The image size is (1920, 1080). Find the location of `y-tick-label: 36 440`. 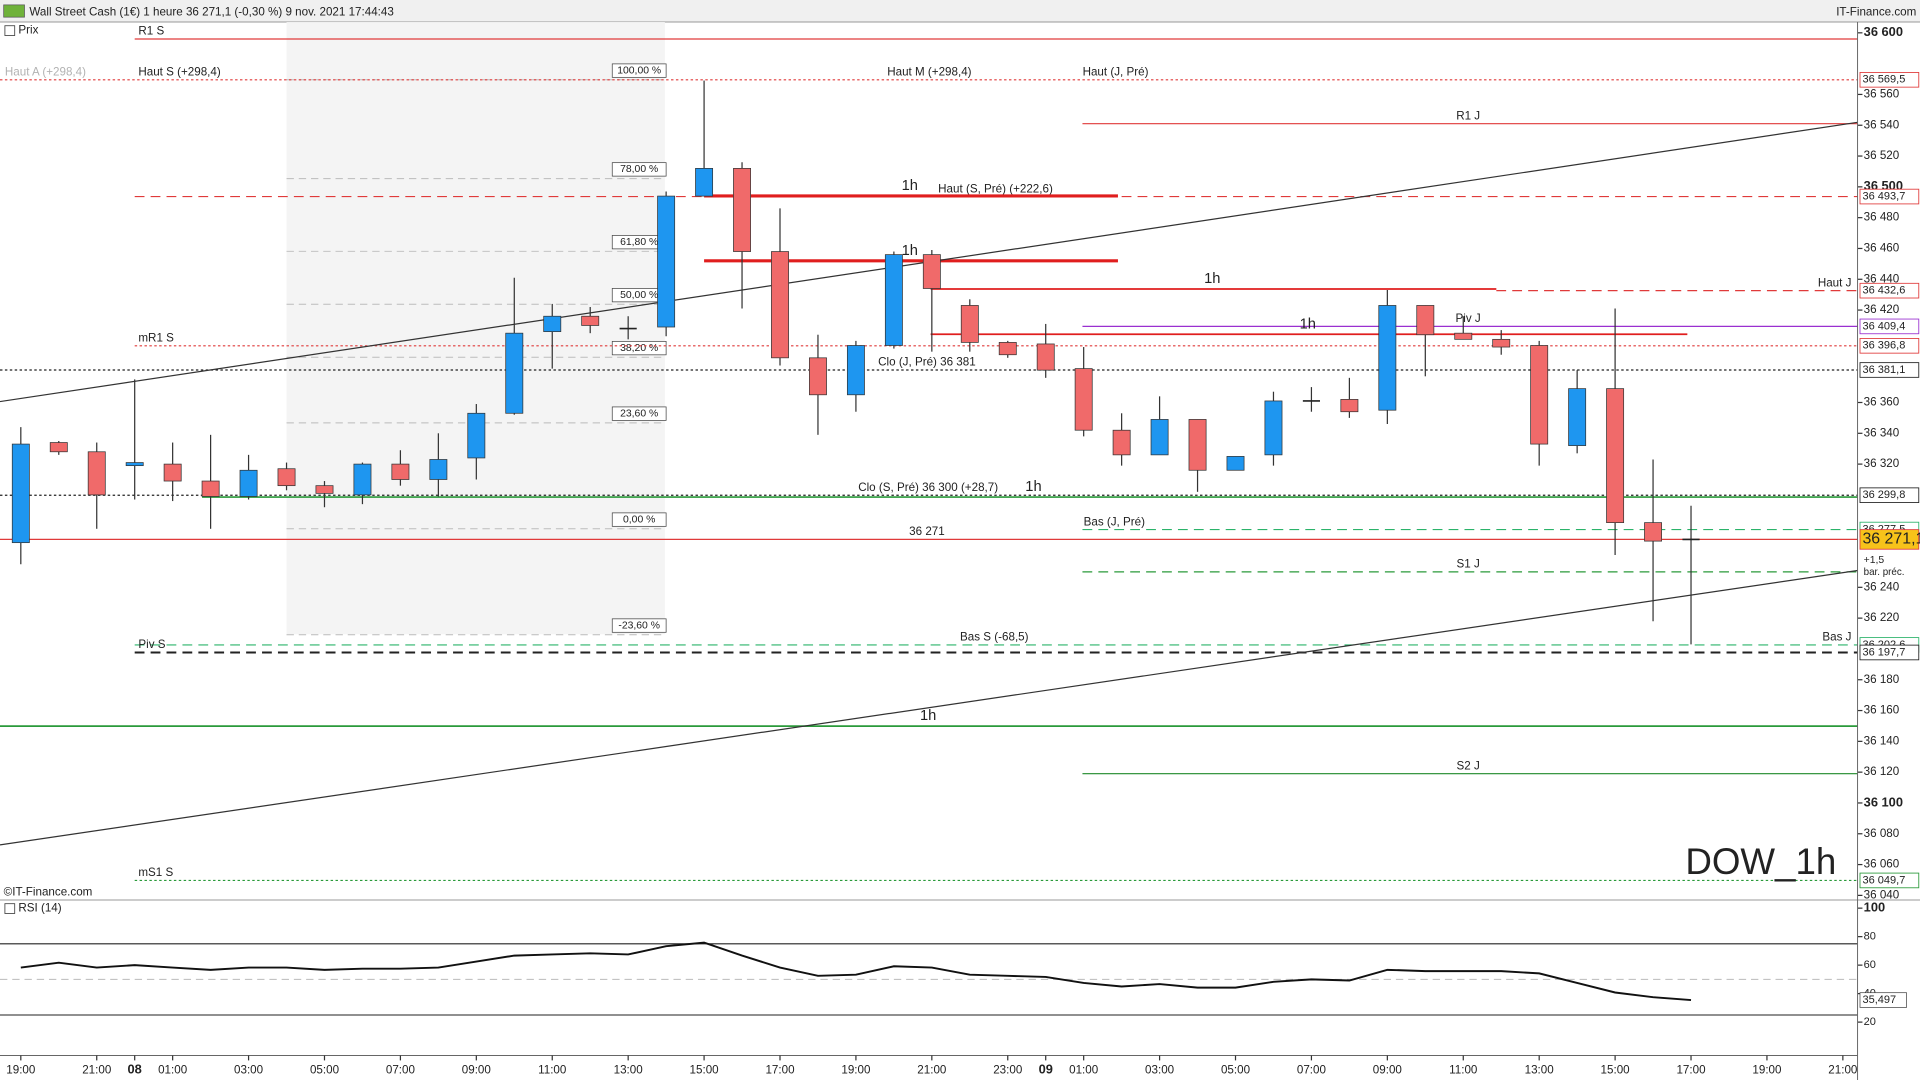

y-tick-label: 36 440 is located at coordinates (1882, 278).